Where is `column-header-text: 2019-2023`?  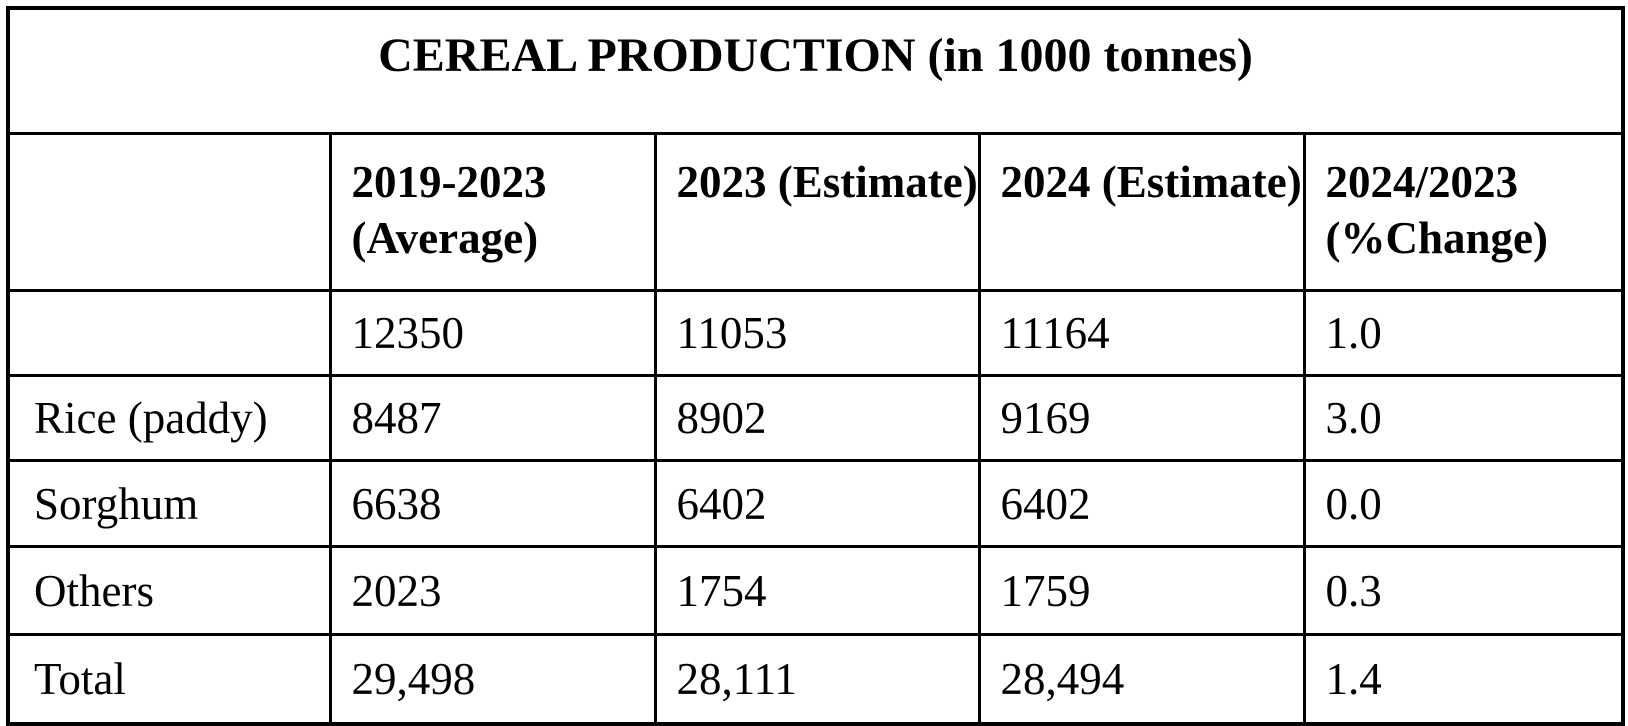
column-header-text: 2019-2023 is located at coordinates (449, 182).